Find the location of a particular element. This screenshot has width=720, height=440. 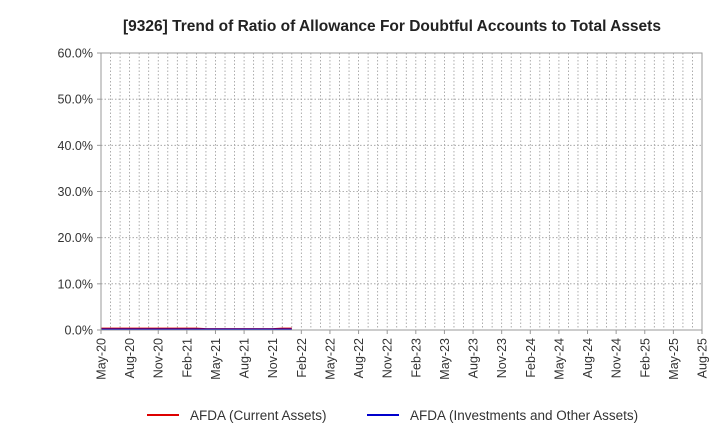

x-tick-label: Aug-24 is located at coordinates (588, 358).